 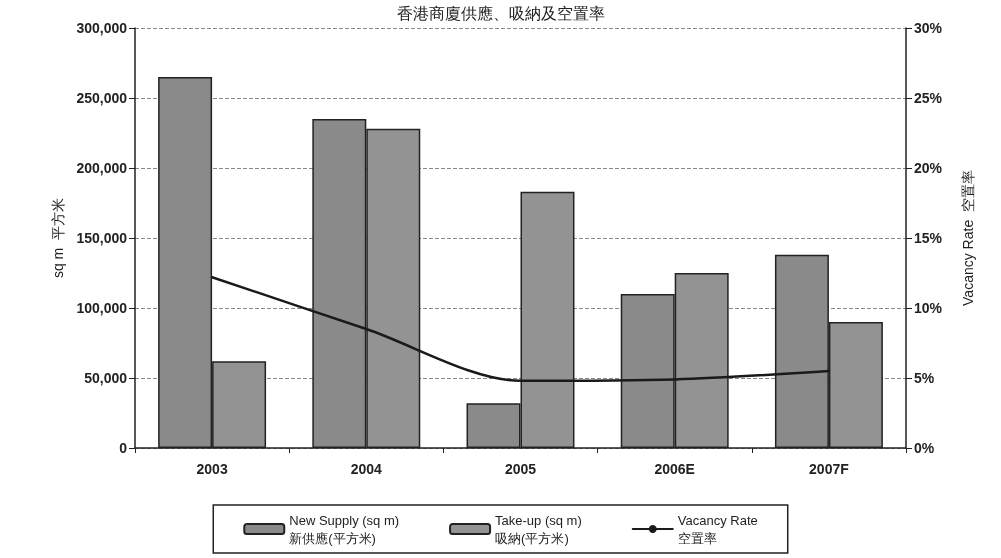 I want to click on y2-tick-label: 10%, so click(x=928, y=308).